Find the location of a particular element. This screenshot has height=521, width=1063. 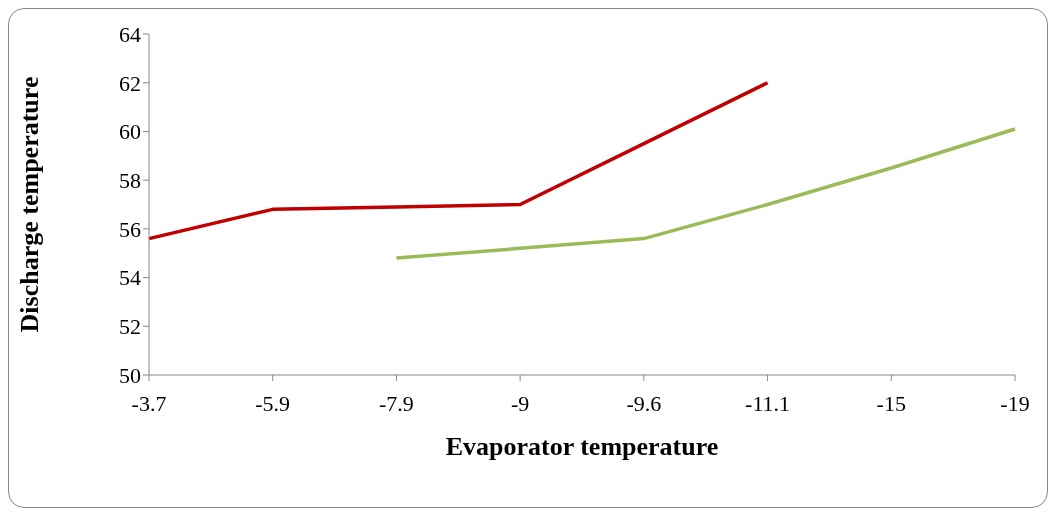

y-tick-label: 62 is located at coordinates (130, 83).